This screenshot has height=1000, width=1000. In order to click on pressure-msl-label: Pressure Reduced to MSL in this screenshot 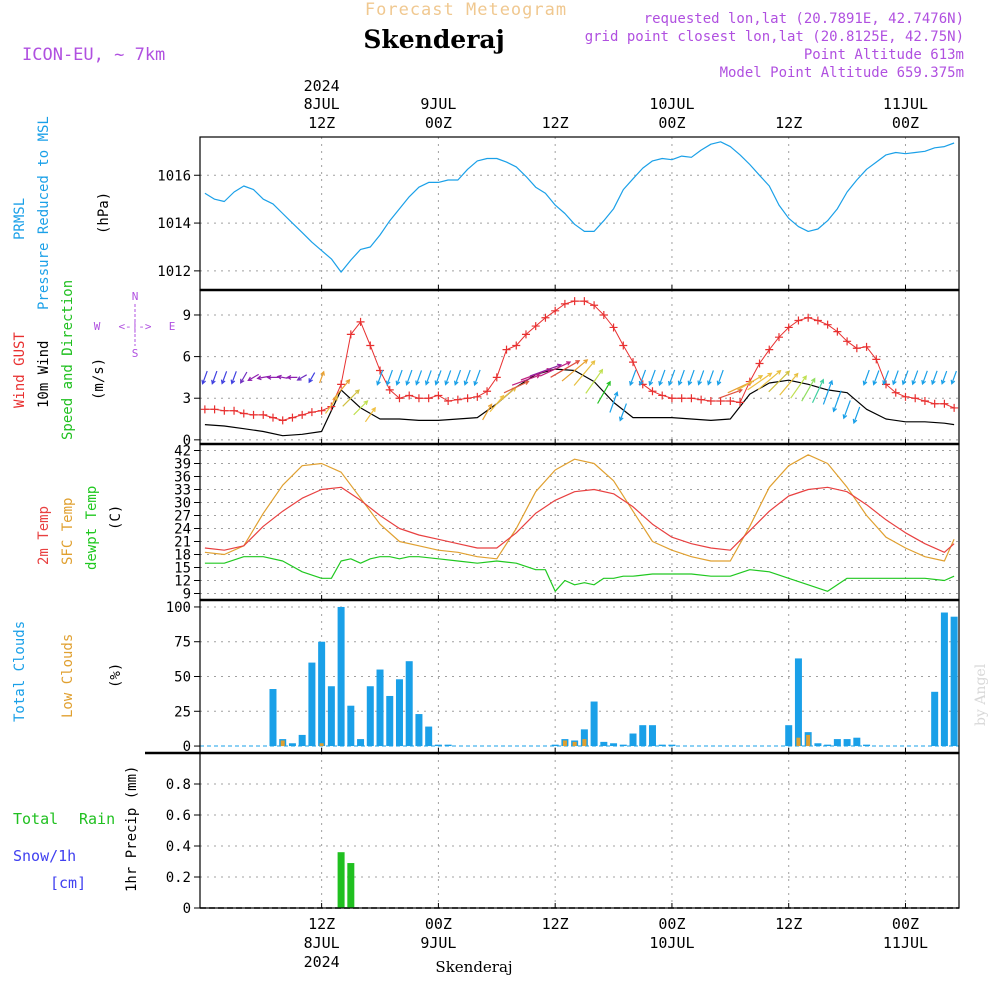, I will do `click(44, 213)`.